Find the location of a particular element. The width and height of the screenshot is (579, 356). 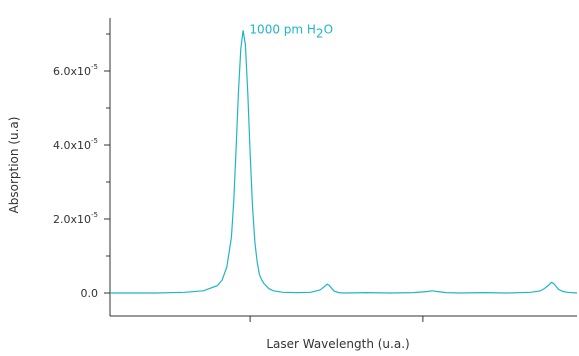

y-tick-label: 2.0x10⁻⁵ is located at coordinates (75, 218).